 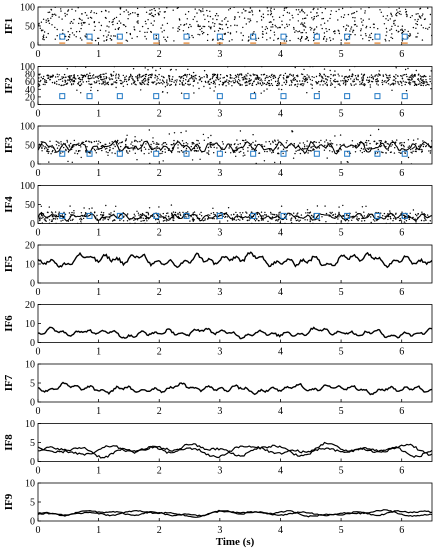 What do you see at coordinates (9, 263) in the screenshot?
I see `panel-label: IF5` at bounding box center [9, 263].